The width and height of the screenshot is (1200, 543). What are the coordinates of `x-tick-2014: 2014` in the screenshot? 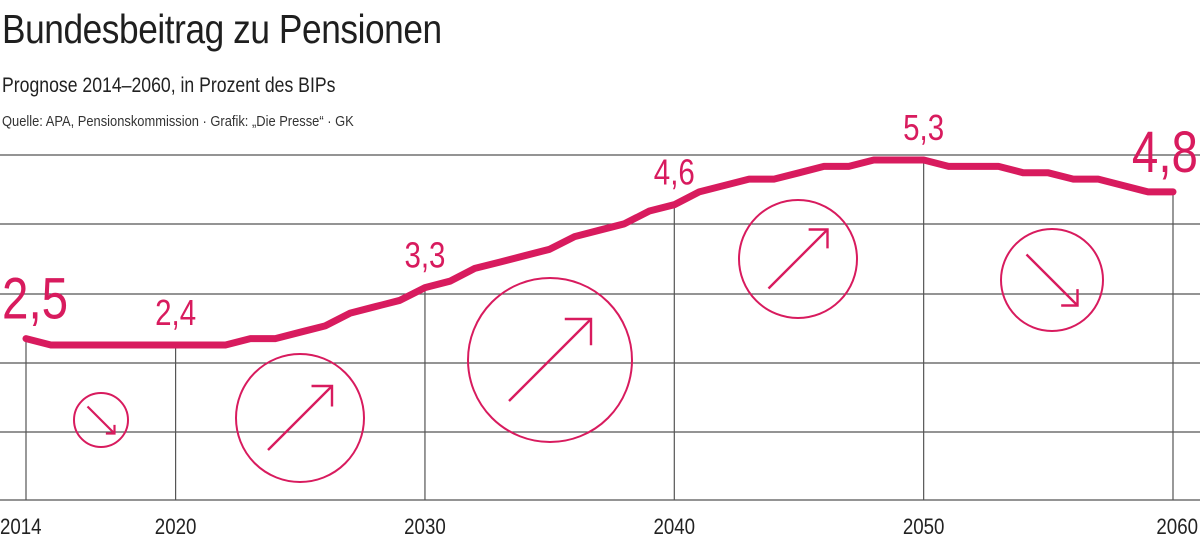 It's located at (21, 528).